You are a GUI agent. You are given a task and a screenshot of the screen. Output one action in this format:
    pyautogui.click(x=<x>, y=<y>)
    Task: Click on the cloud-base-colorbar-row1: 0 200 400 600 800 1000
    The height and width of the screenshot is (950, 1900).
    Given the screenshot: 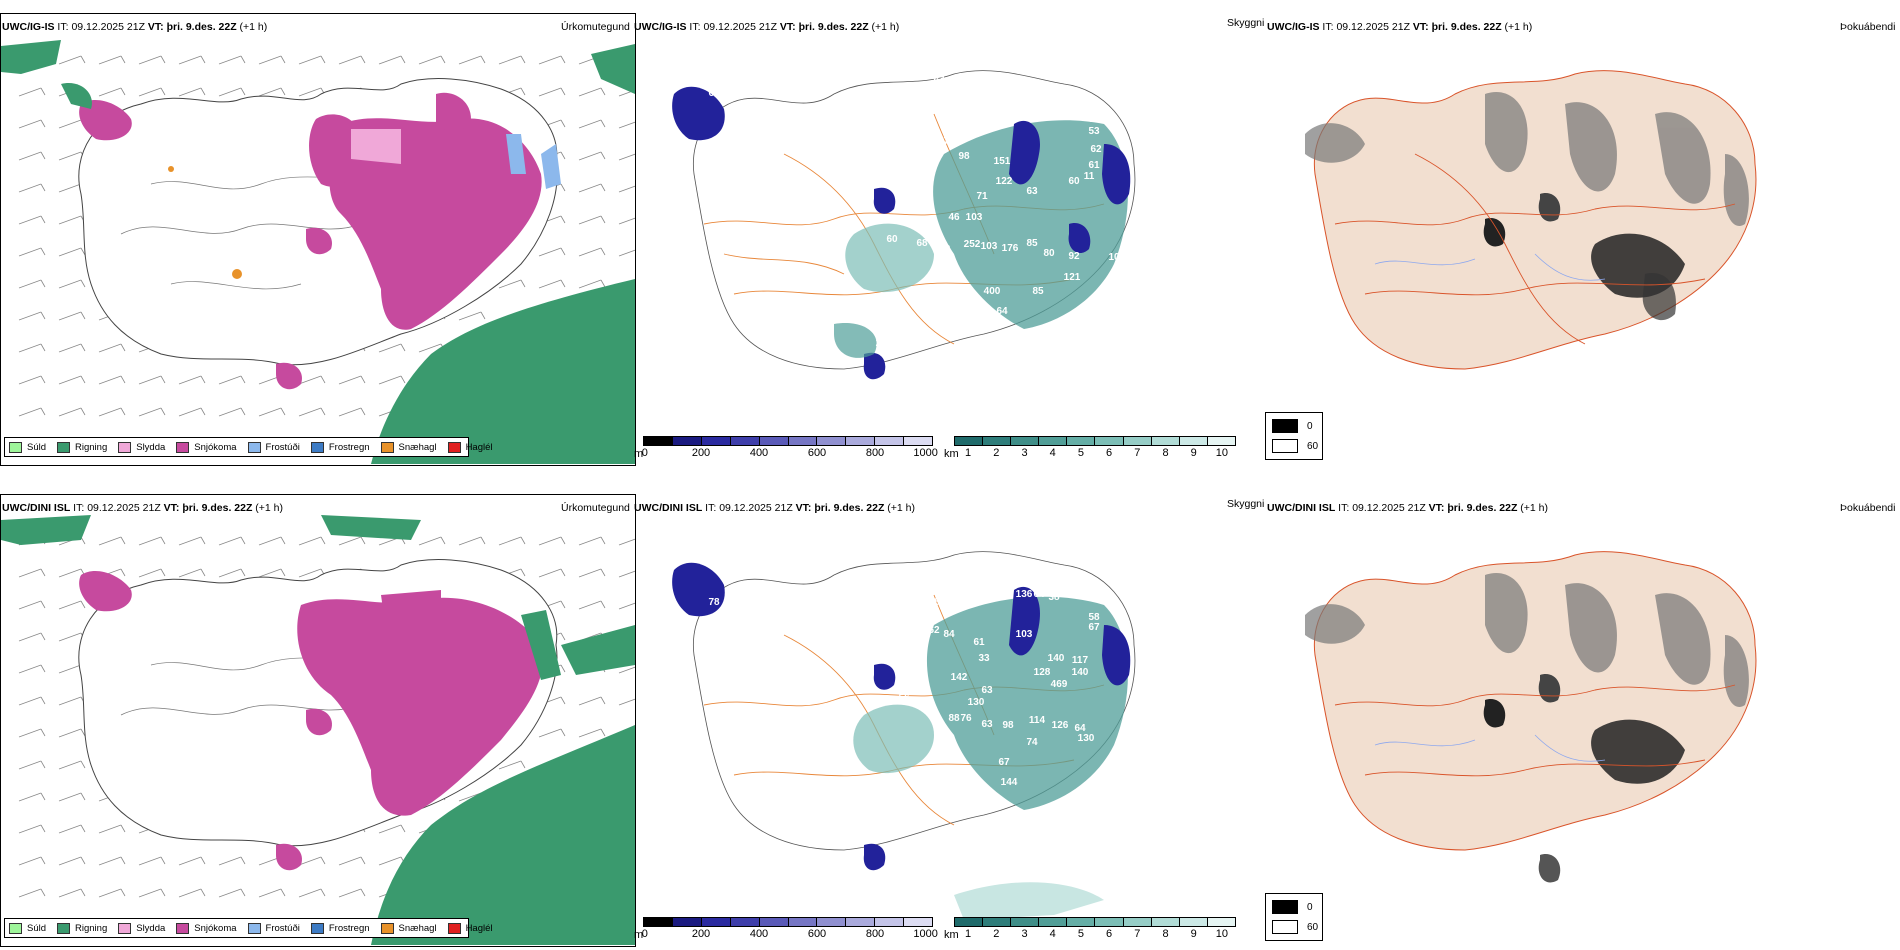 What is the action you would take?
    pyautogui.click(x=790, y=447)
    